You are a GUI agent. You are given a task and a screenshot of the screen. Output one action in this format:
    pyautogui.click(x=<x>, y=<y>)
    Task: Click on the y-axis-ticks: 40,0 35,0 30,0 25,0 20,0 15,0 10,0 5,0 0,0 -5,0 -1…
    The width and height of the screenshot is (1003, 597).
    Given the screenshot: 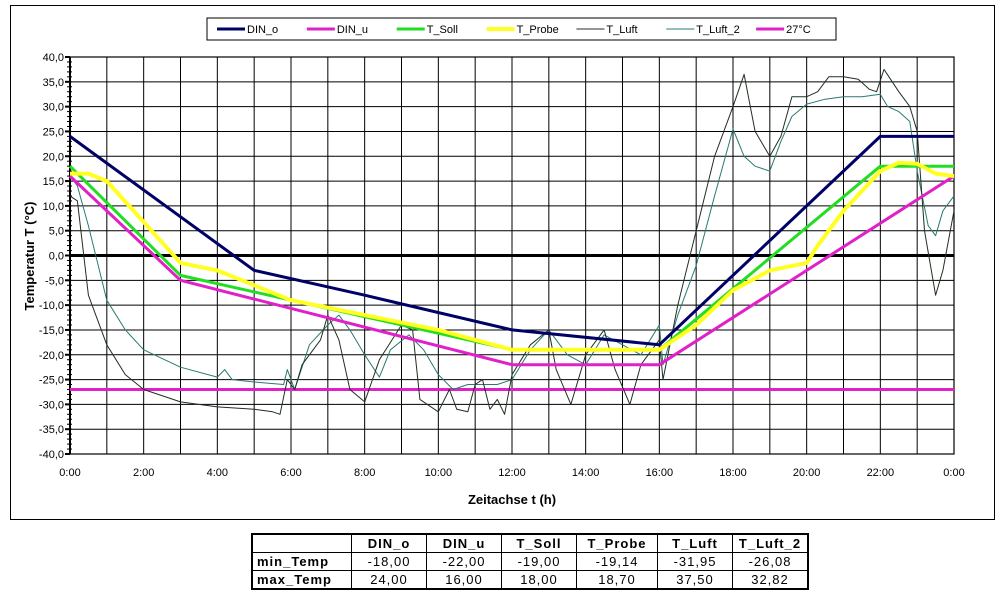 What is the action you would take?
    pyautogui.click(x=54, y=256)
    